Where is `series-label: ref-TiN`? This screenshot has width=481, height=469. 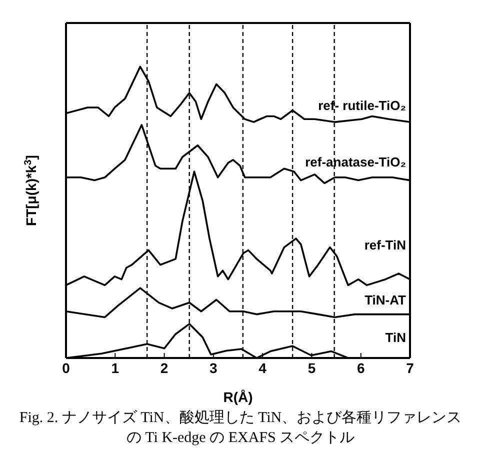 series-label: ref-TiN is located at coordinates (385, 244).